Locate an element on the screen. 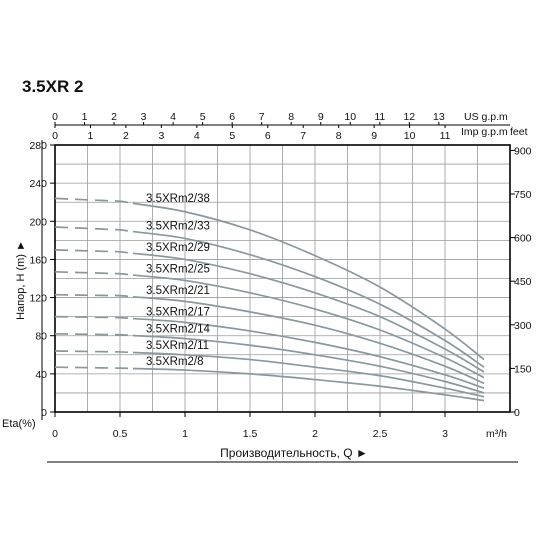 The image size is (540, 545). y-tick-label: 40 is located at coordinates (41, 375).